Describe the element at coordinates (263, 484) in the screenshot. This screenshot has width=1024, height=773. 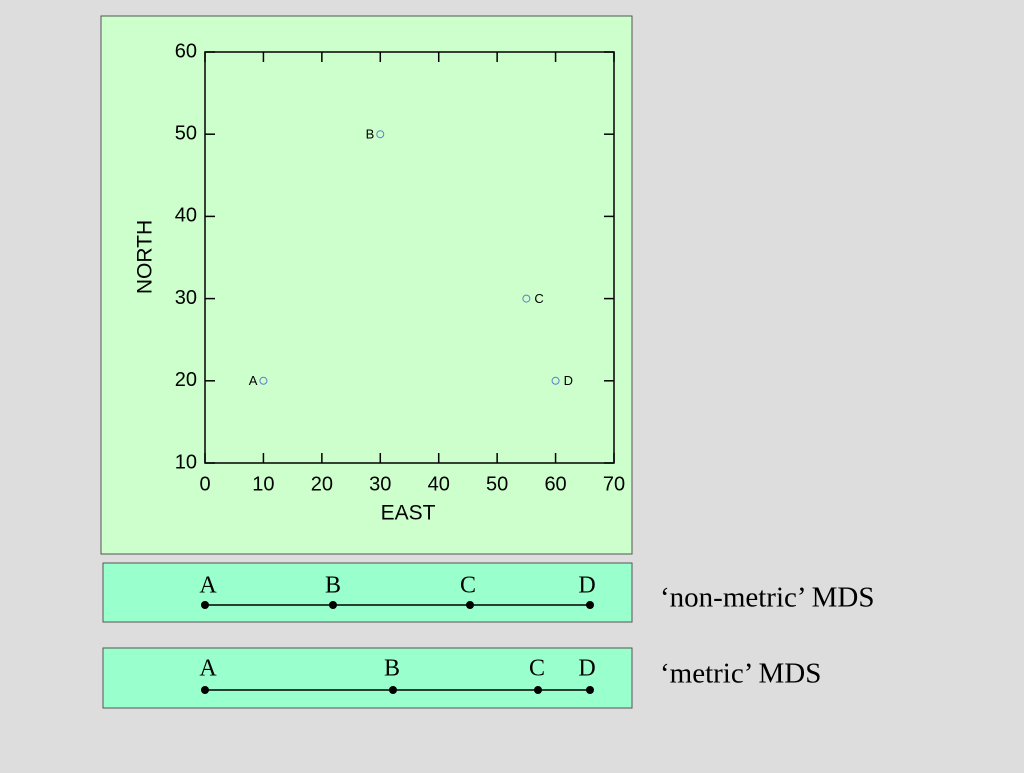
I see `x-tick-label: 10` at that location.